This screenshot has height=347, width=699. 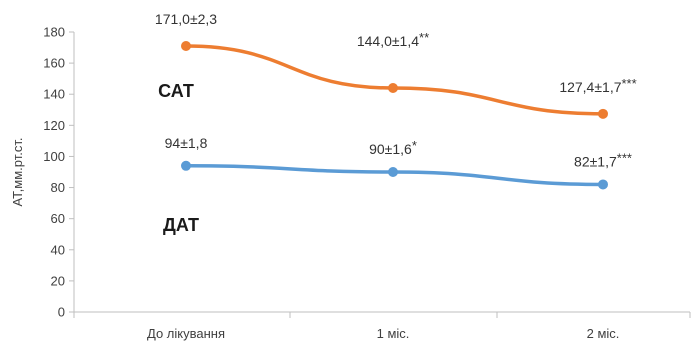 I want to click on y-axis-title: АТ,мм.рт.ст., so click(x=17, y=172).